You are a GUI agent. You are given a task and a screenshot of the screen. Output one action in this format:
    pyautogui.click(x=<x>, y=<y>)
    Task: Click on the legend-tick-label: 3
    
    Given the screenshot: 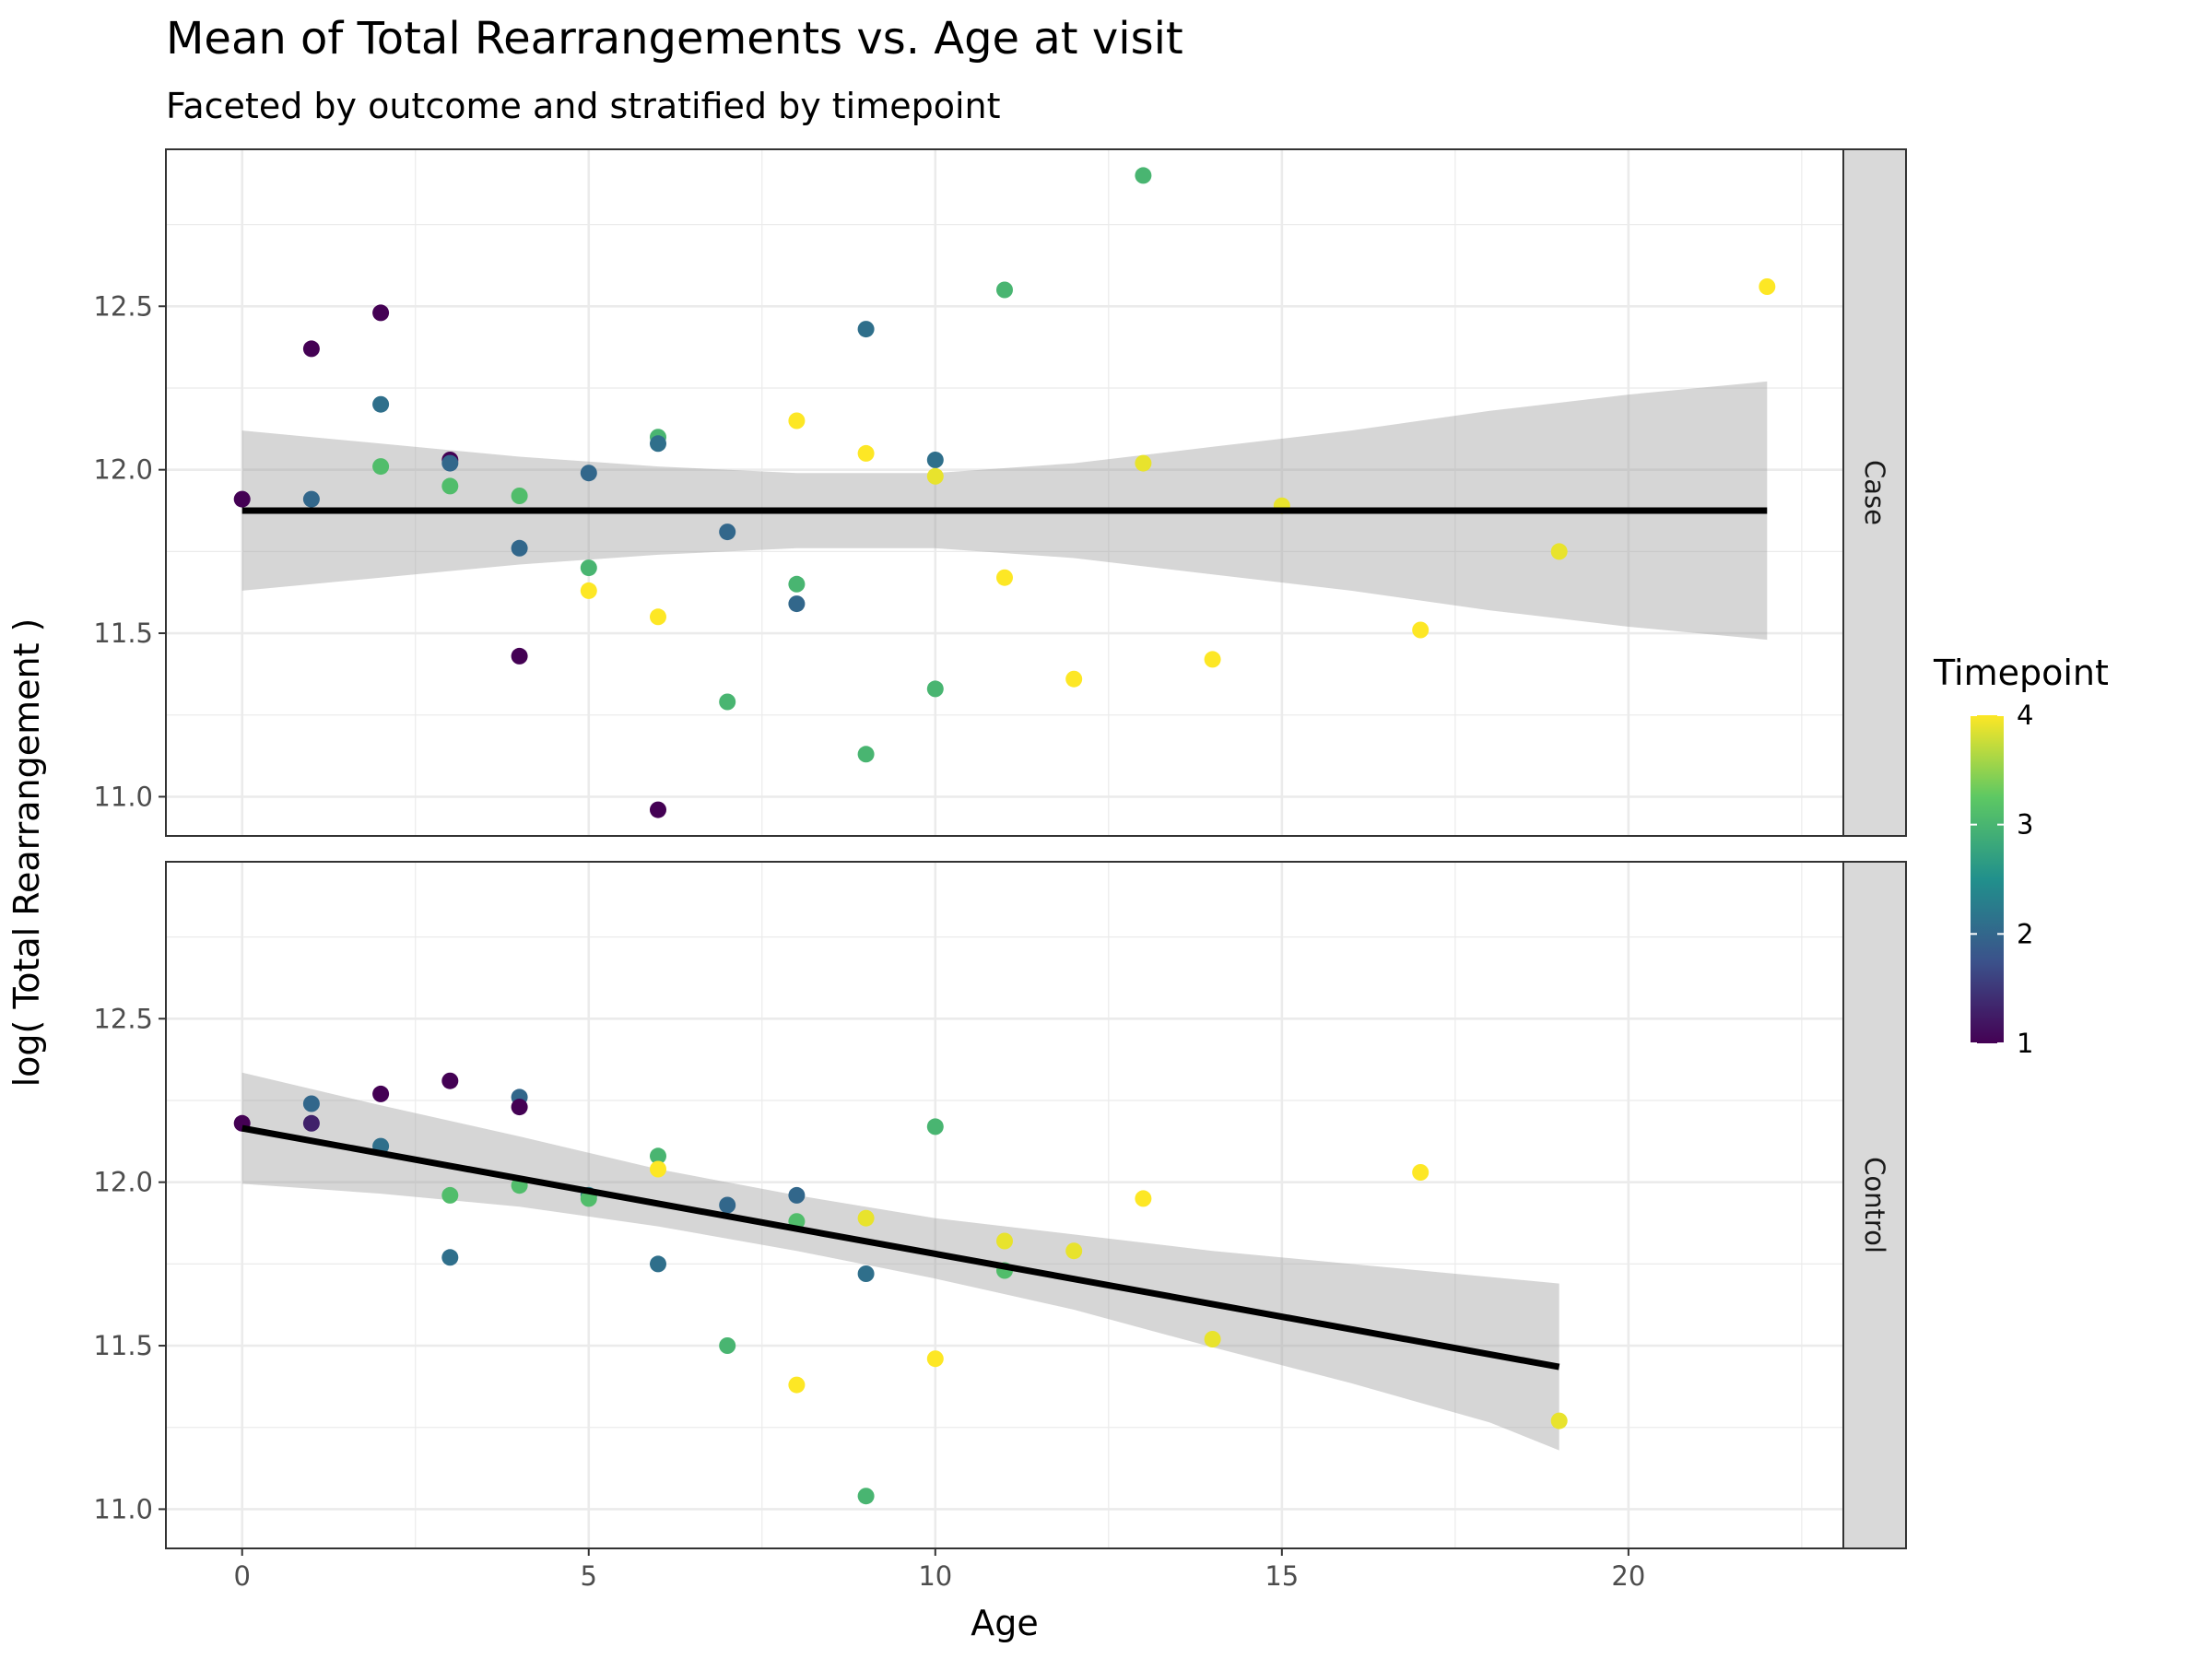 What is the action you would take?
    pyautogui.click(x=2025, y=825)
    